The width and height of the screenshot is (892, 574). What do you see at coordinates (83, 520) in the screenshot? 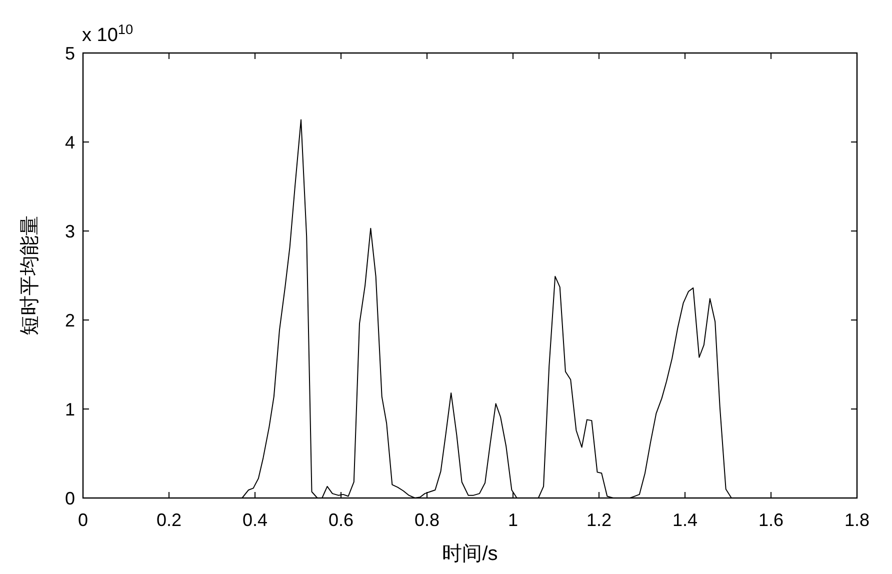
I see `x-tick-label: 0` at bounding box center [83, 520].